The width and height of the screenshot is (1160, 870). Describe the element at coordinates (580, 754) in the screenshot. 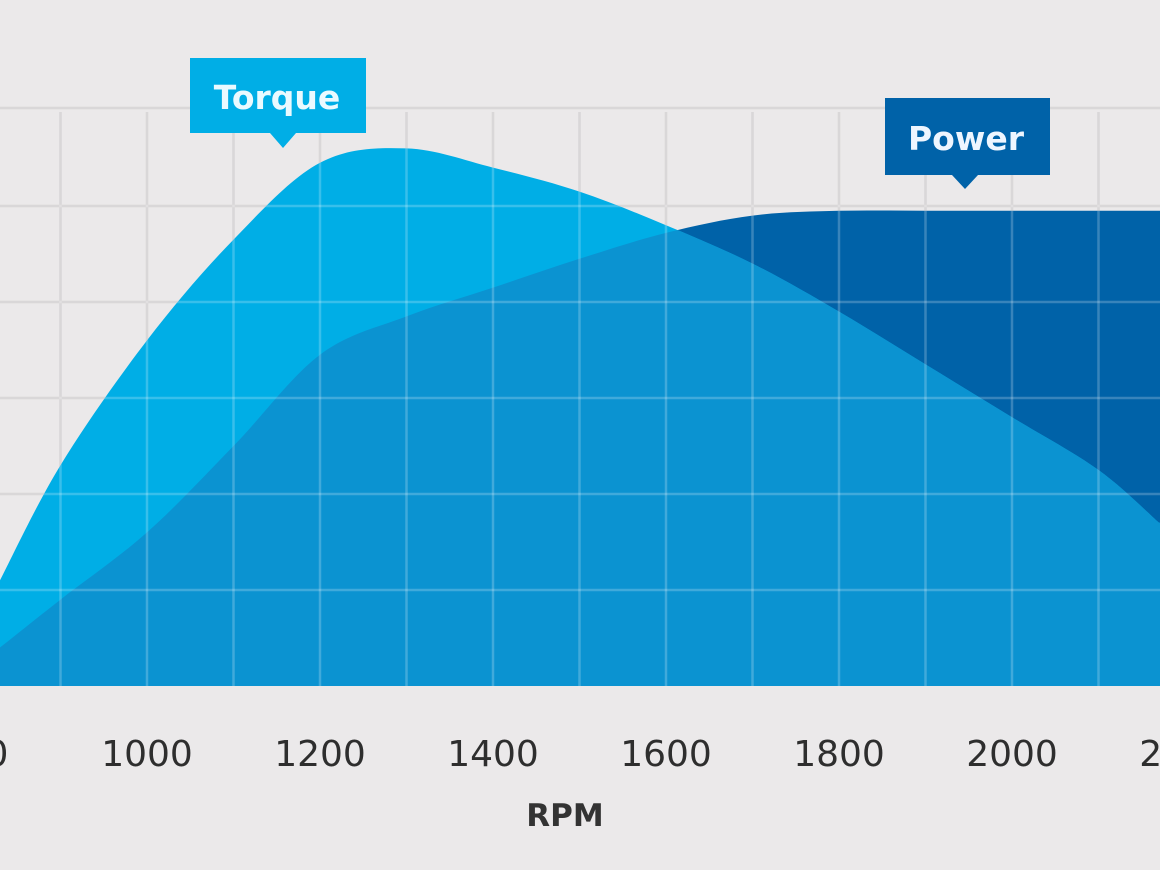

I see `x-tick-labels: 800 1000 1200 1400 1600 1800 2000 2200` at that location.